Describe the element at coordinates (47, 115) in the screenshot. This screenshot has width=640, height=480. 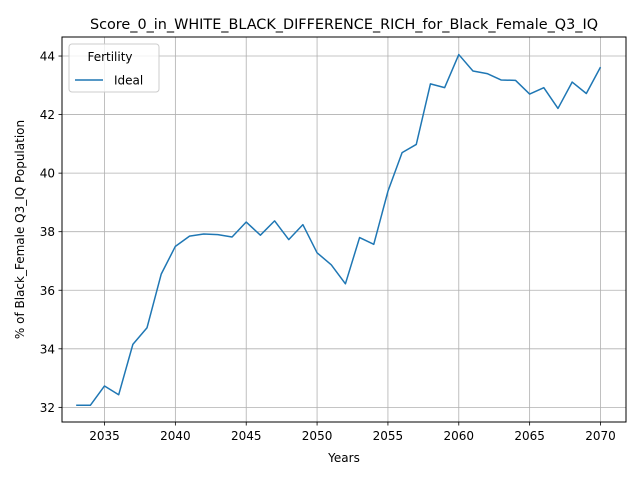
I see `y-tick-label: 42` at that location.